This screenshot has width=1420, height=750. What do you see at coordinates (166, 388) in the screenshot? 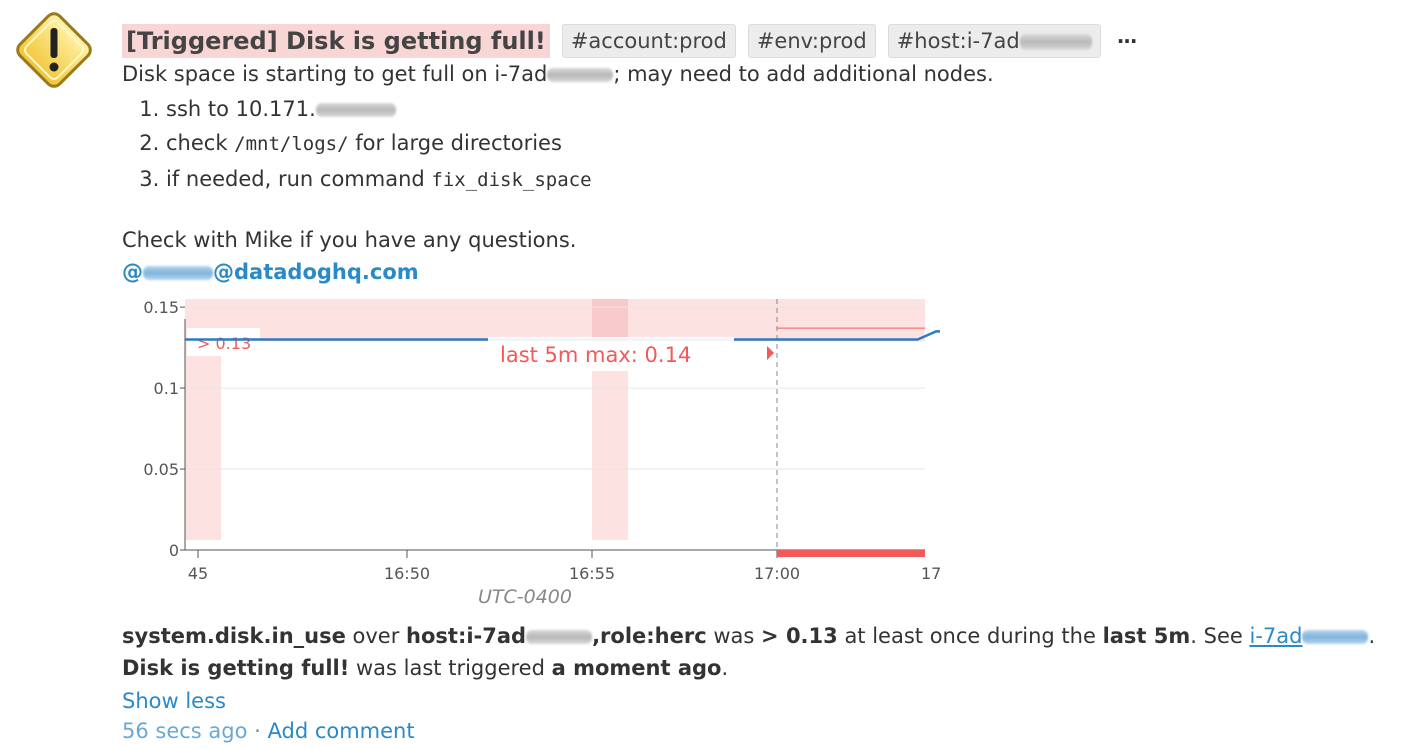
I see `y-tick-label: 0.1` at bounding box center [166, 388].